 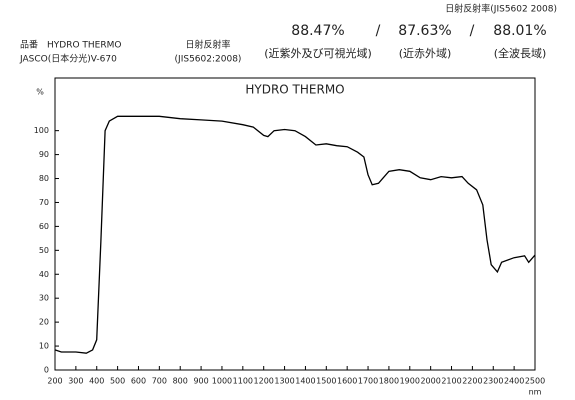 I want to click on x-tick-label: 1200, so click(x=264, y=381).